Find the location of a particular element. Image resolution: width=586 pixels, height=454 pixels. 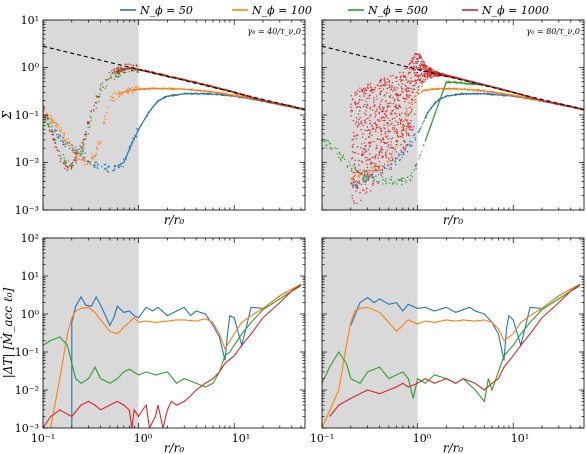

y-tick-label: 10⁻³ is located at coordinates (27, 210).